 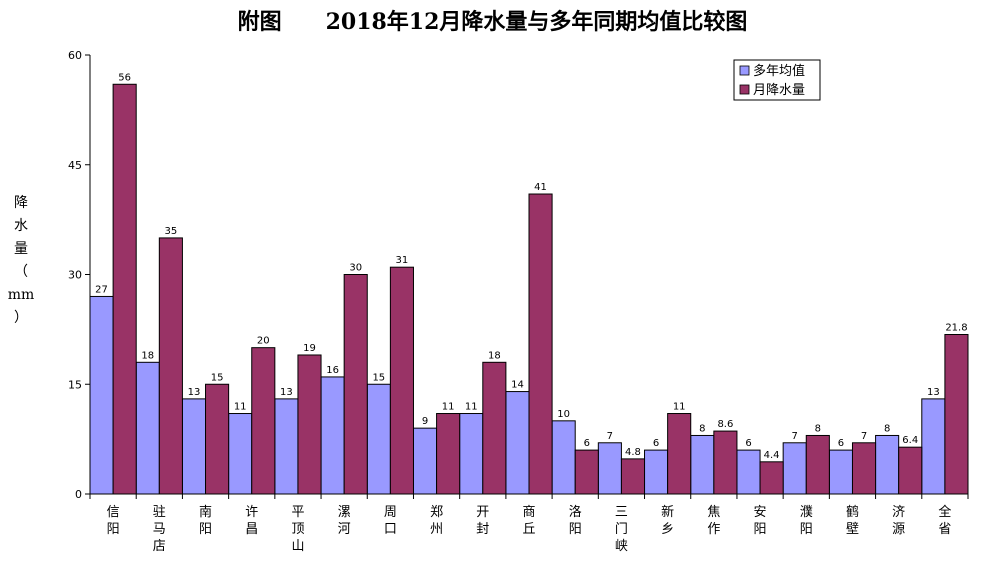 I want to click on data-label-series-1-1: 35, so click(x=171, y=231).